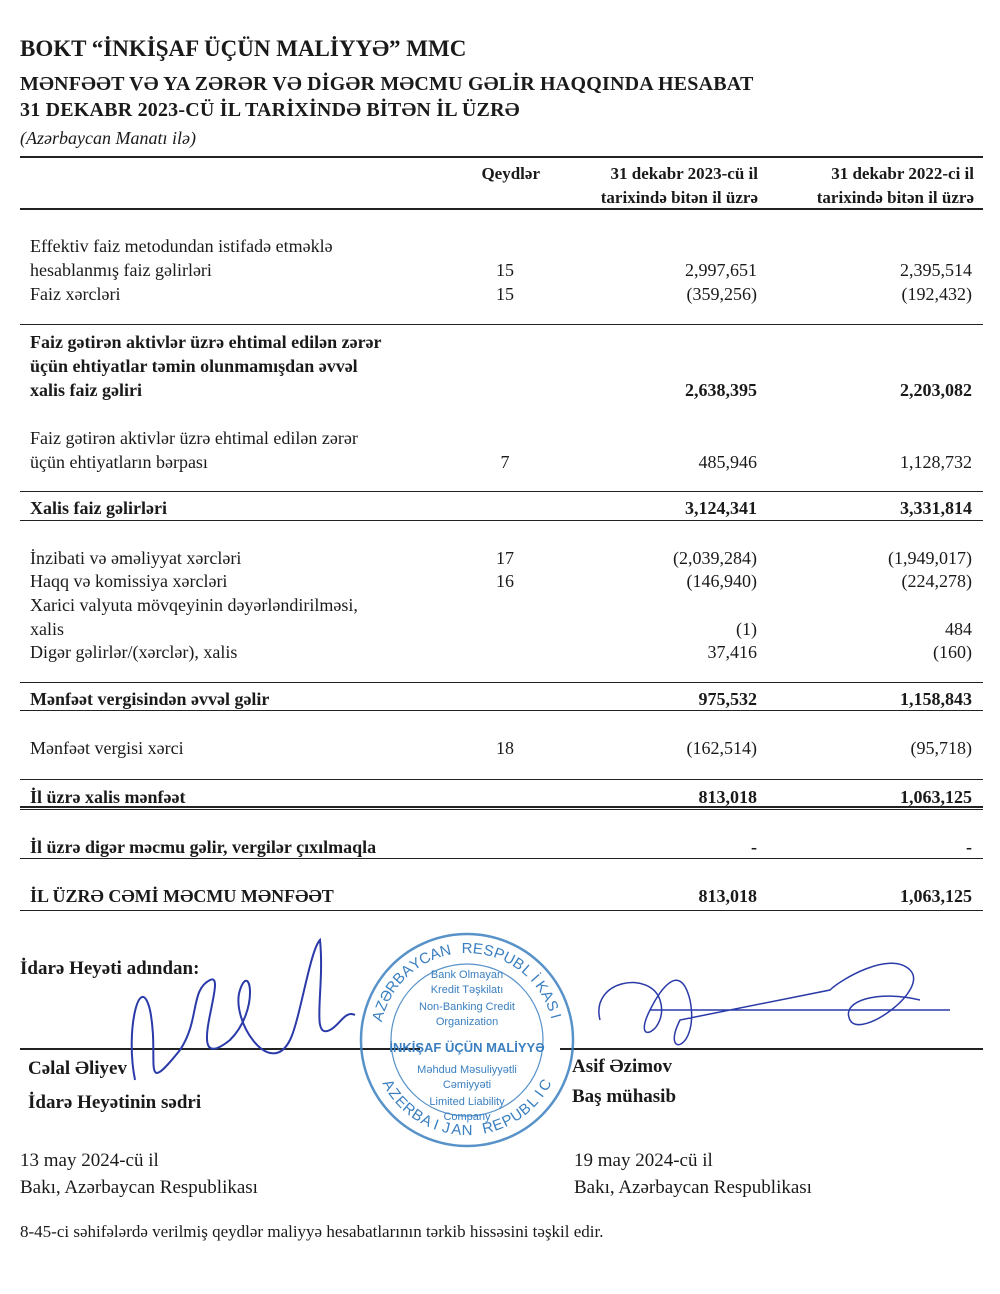 The height and width of the screenshot is (1294, 1000). Describe the element at coordinates (902, 173) in the screenshot. I see `column-header-2022-line1: 31 dekabr 2022-ci il` at that location.